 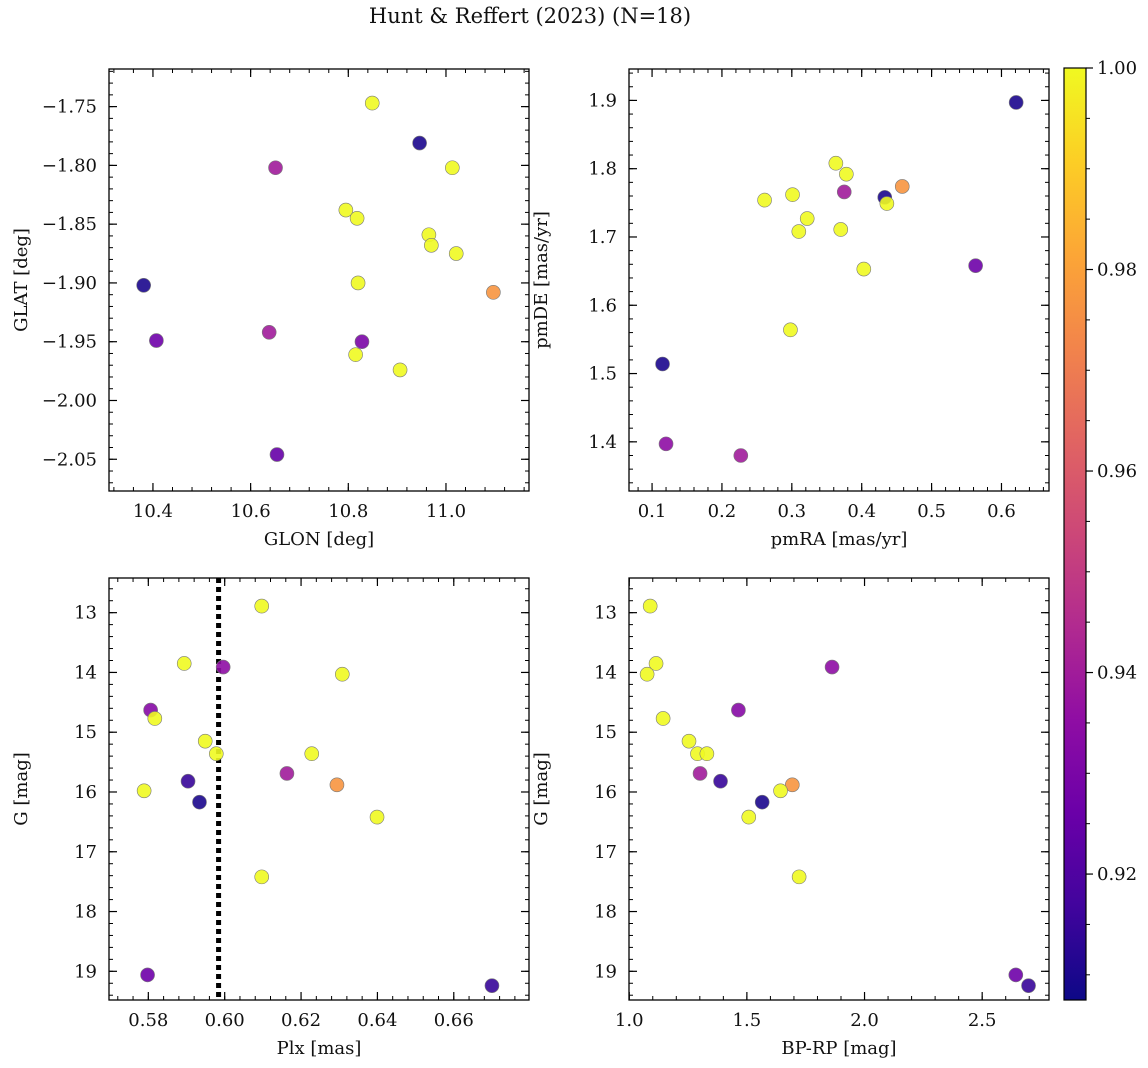 I want to click on y-tick-label: 1.7, so click(x=602, y=237).